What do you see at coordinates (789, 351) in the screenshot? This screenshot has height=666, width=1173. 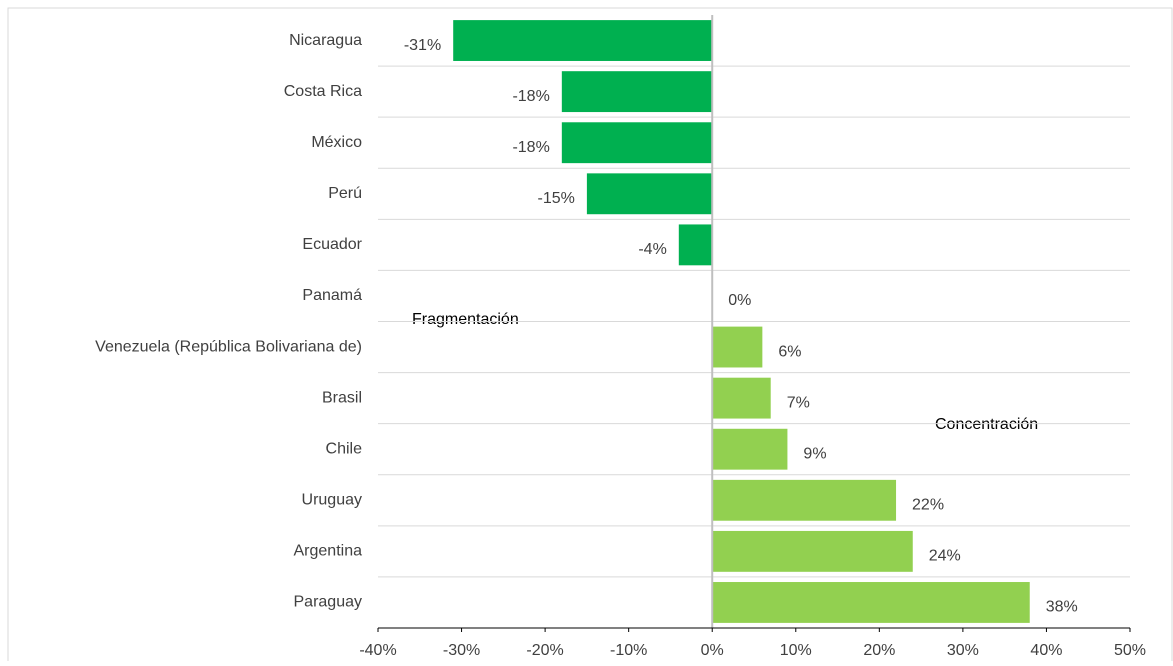 I see `data-label: 6%` at bounding box center [789, 351].